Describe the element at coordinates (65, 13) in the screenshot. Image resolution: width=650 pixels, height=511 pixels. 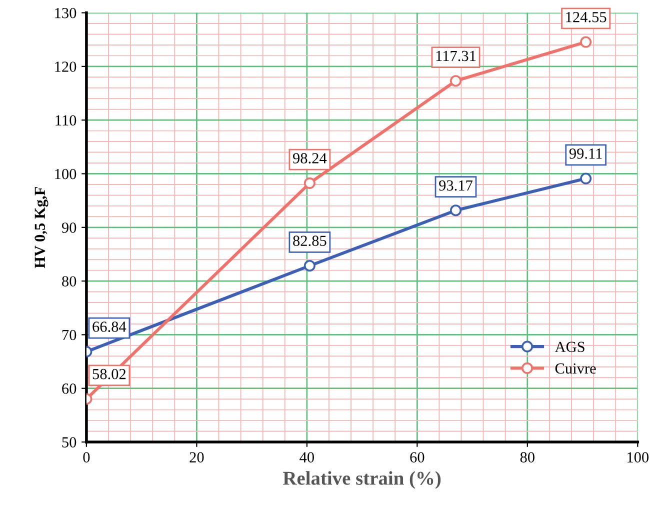
I see `y-tick-label: 130` at that location.